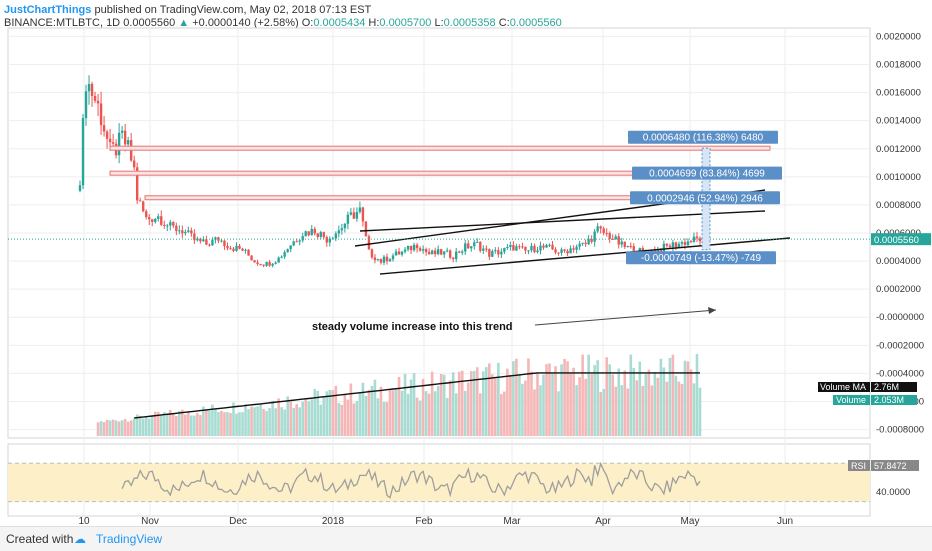 This screenshot has height=551, width=932. I want to click on arrow-head-icon, so click(712, 310).